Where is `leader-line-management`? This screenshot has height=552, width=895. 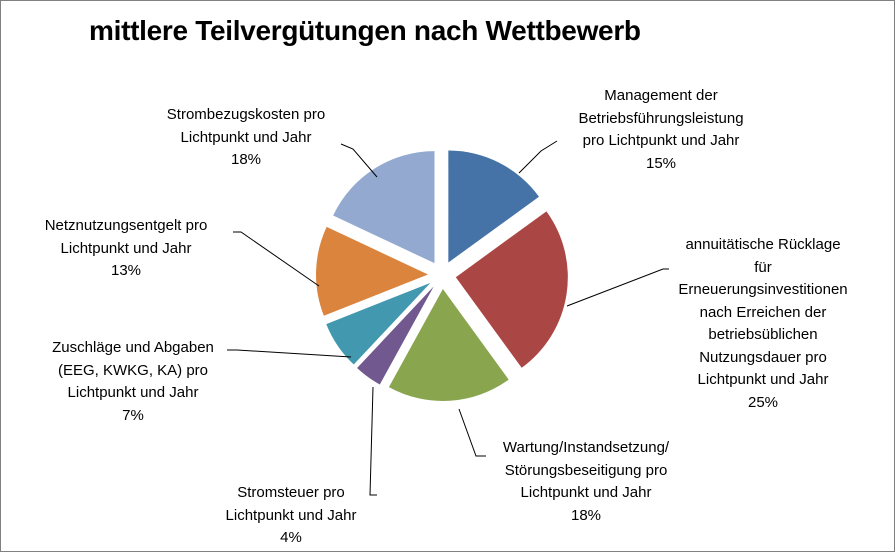
leader-line-management is located at coordinates (538, 157).